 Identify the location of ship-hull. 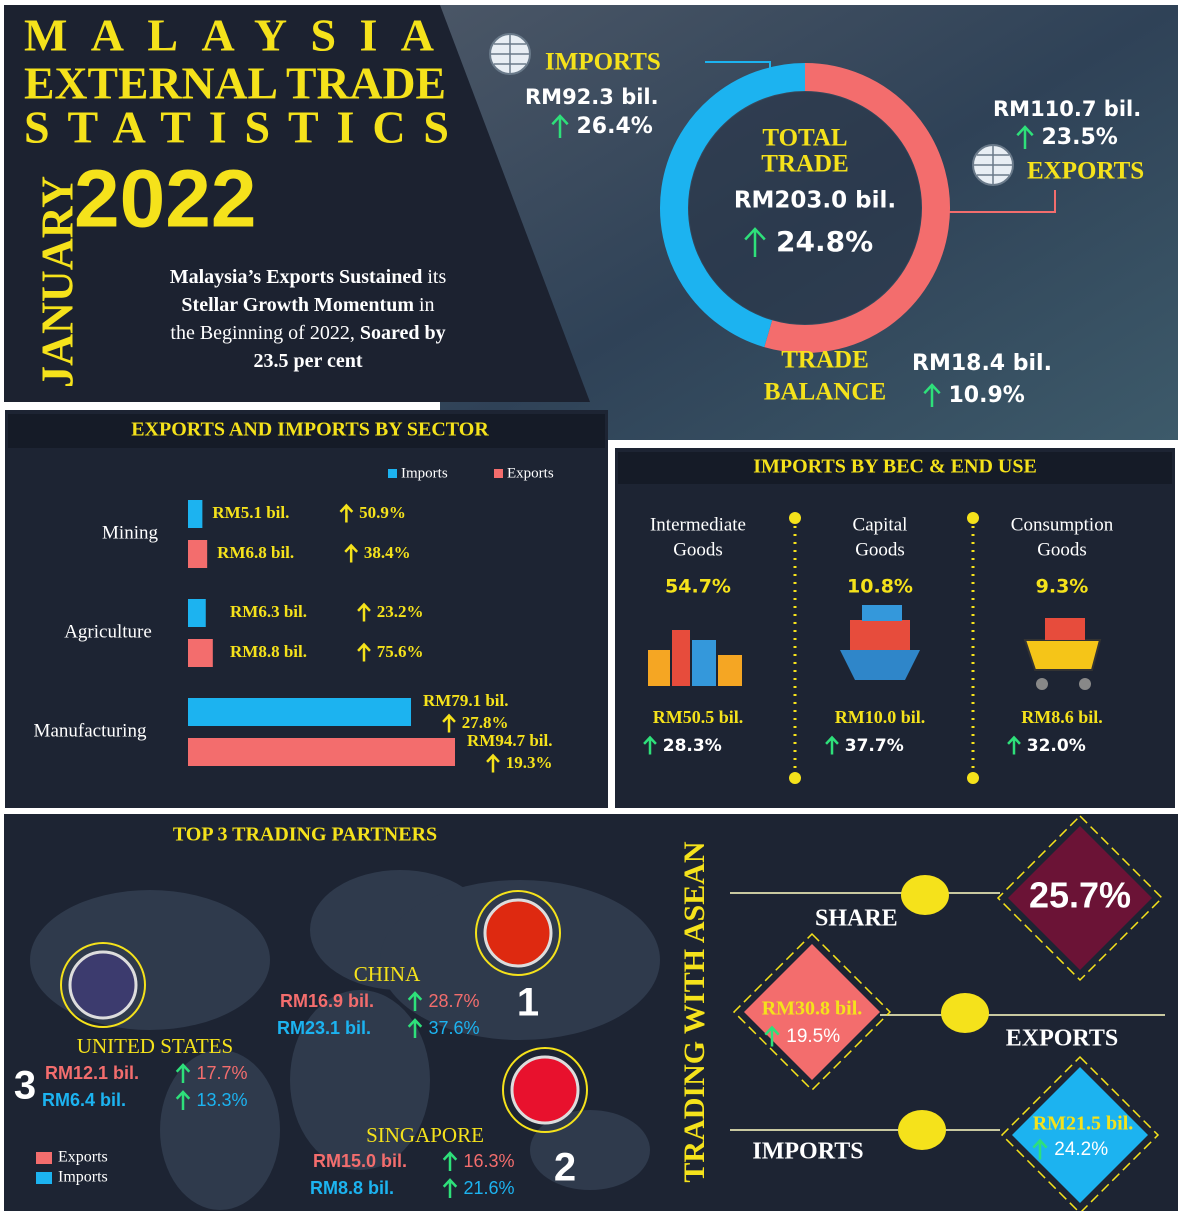
(880, 665).